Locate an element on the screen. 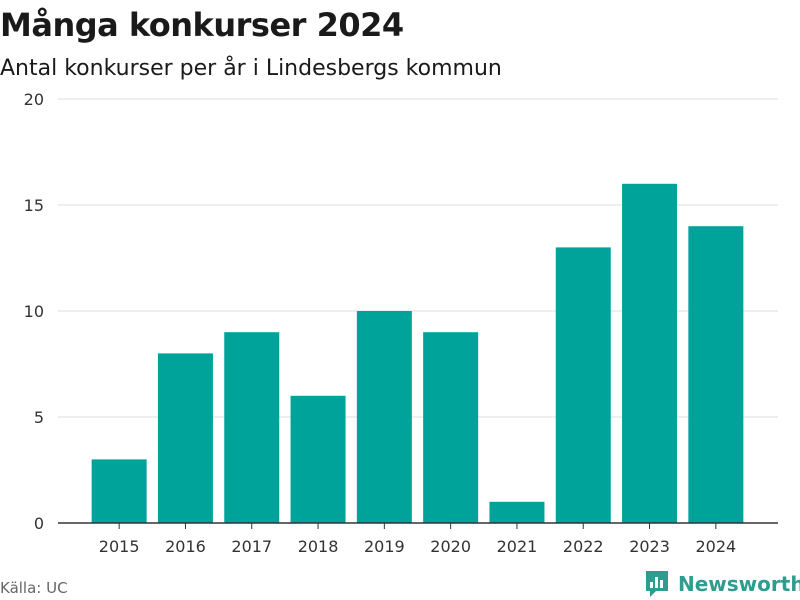  x-tick-label: 2021 is located at coordinates (517, 546).